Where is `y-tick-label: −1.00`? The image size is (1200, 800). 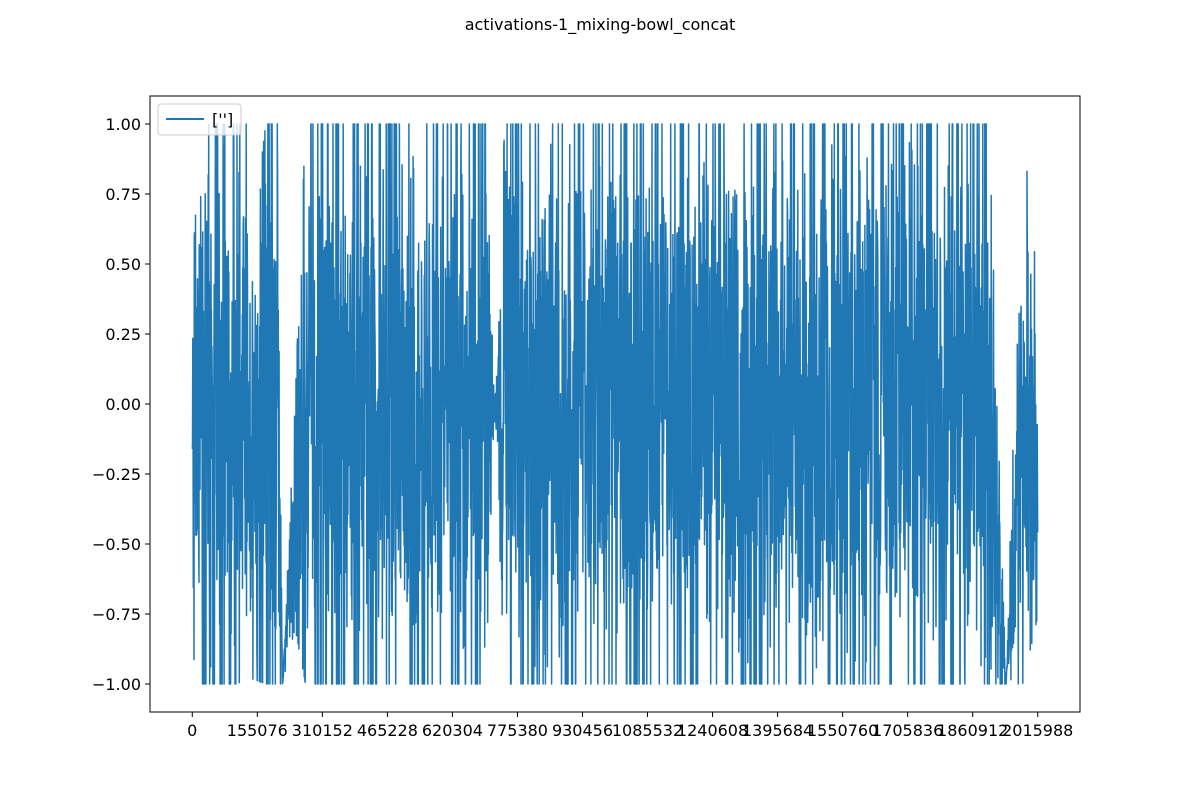
y-tick-label: −1.00 is located at coordinates (116, 684).